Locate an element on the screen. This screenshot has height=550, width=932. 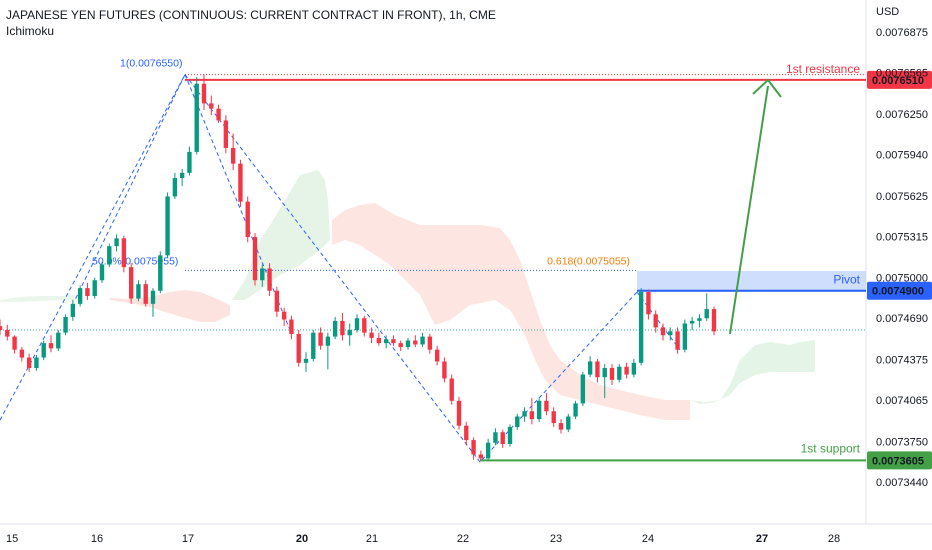
x-tick-label: 20 is located at coordinates (302, 539).